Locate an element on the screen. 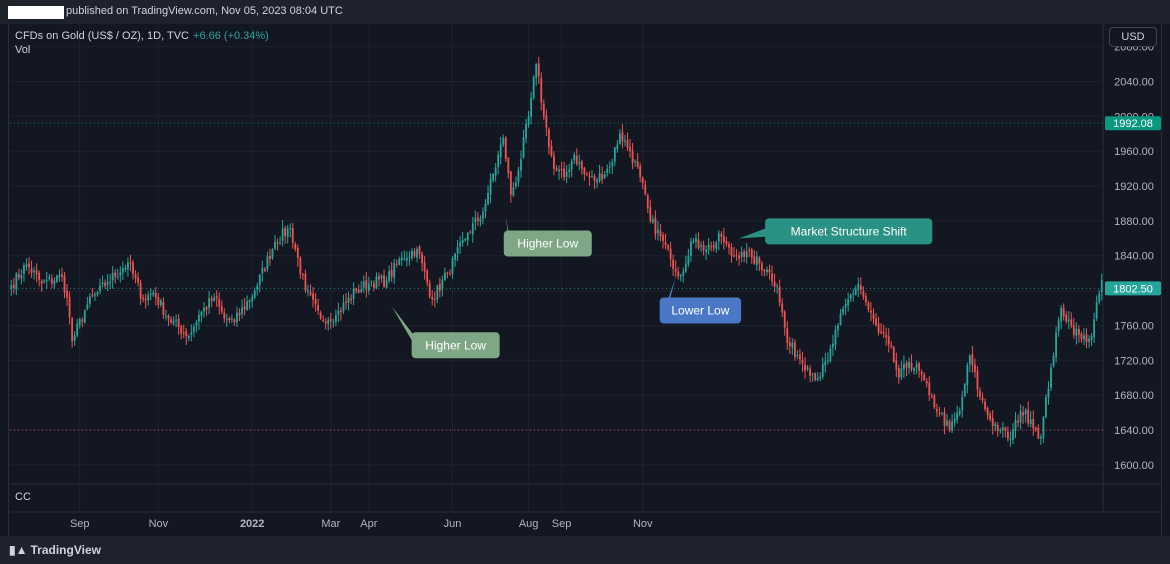 The image size is (1170, 564). tradingview-logo: ▮▲ TradingView is located at coordinates (55, 550).